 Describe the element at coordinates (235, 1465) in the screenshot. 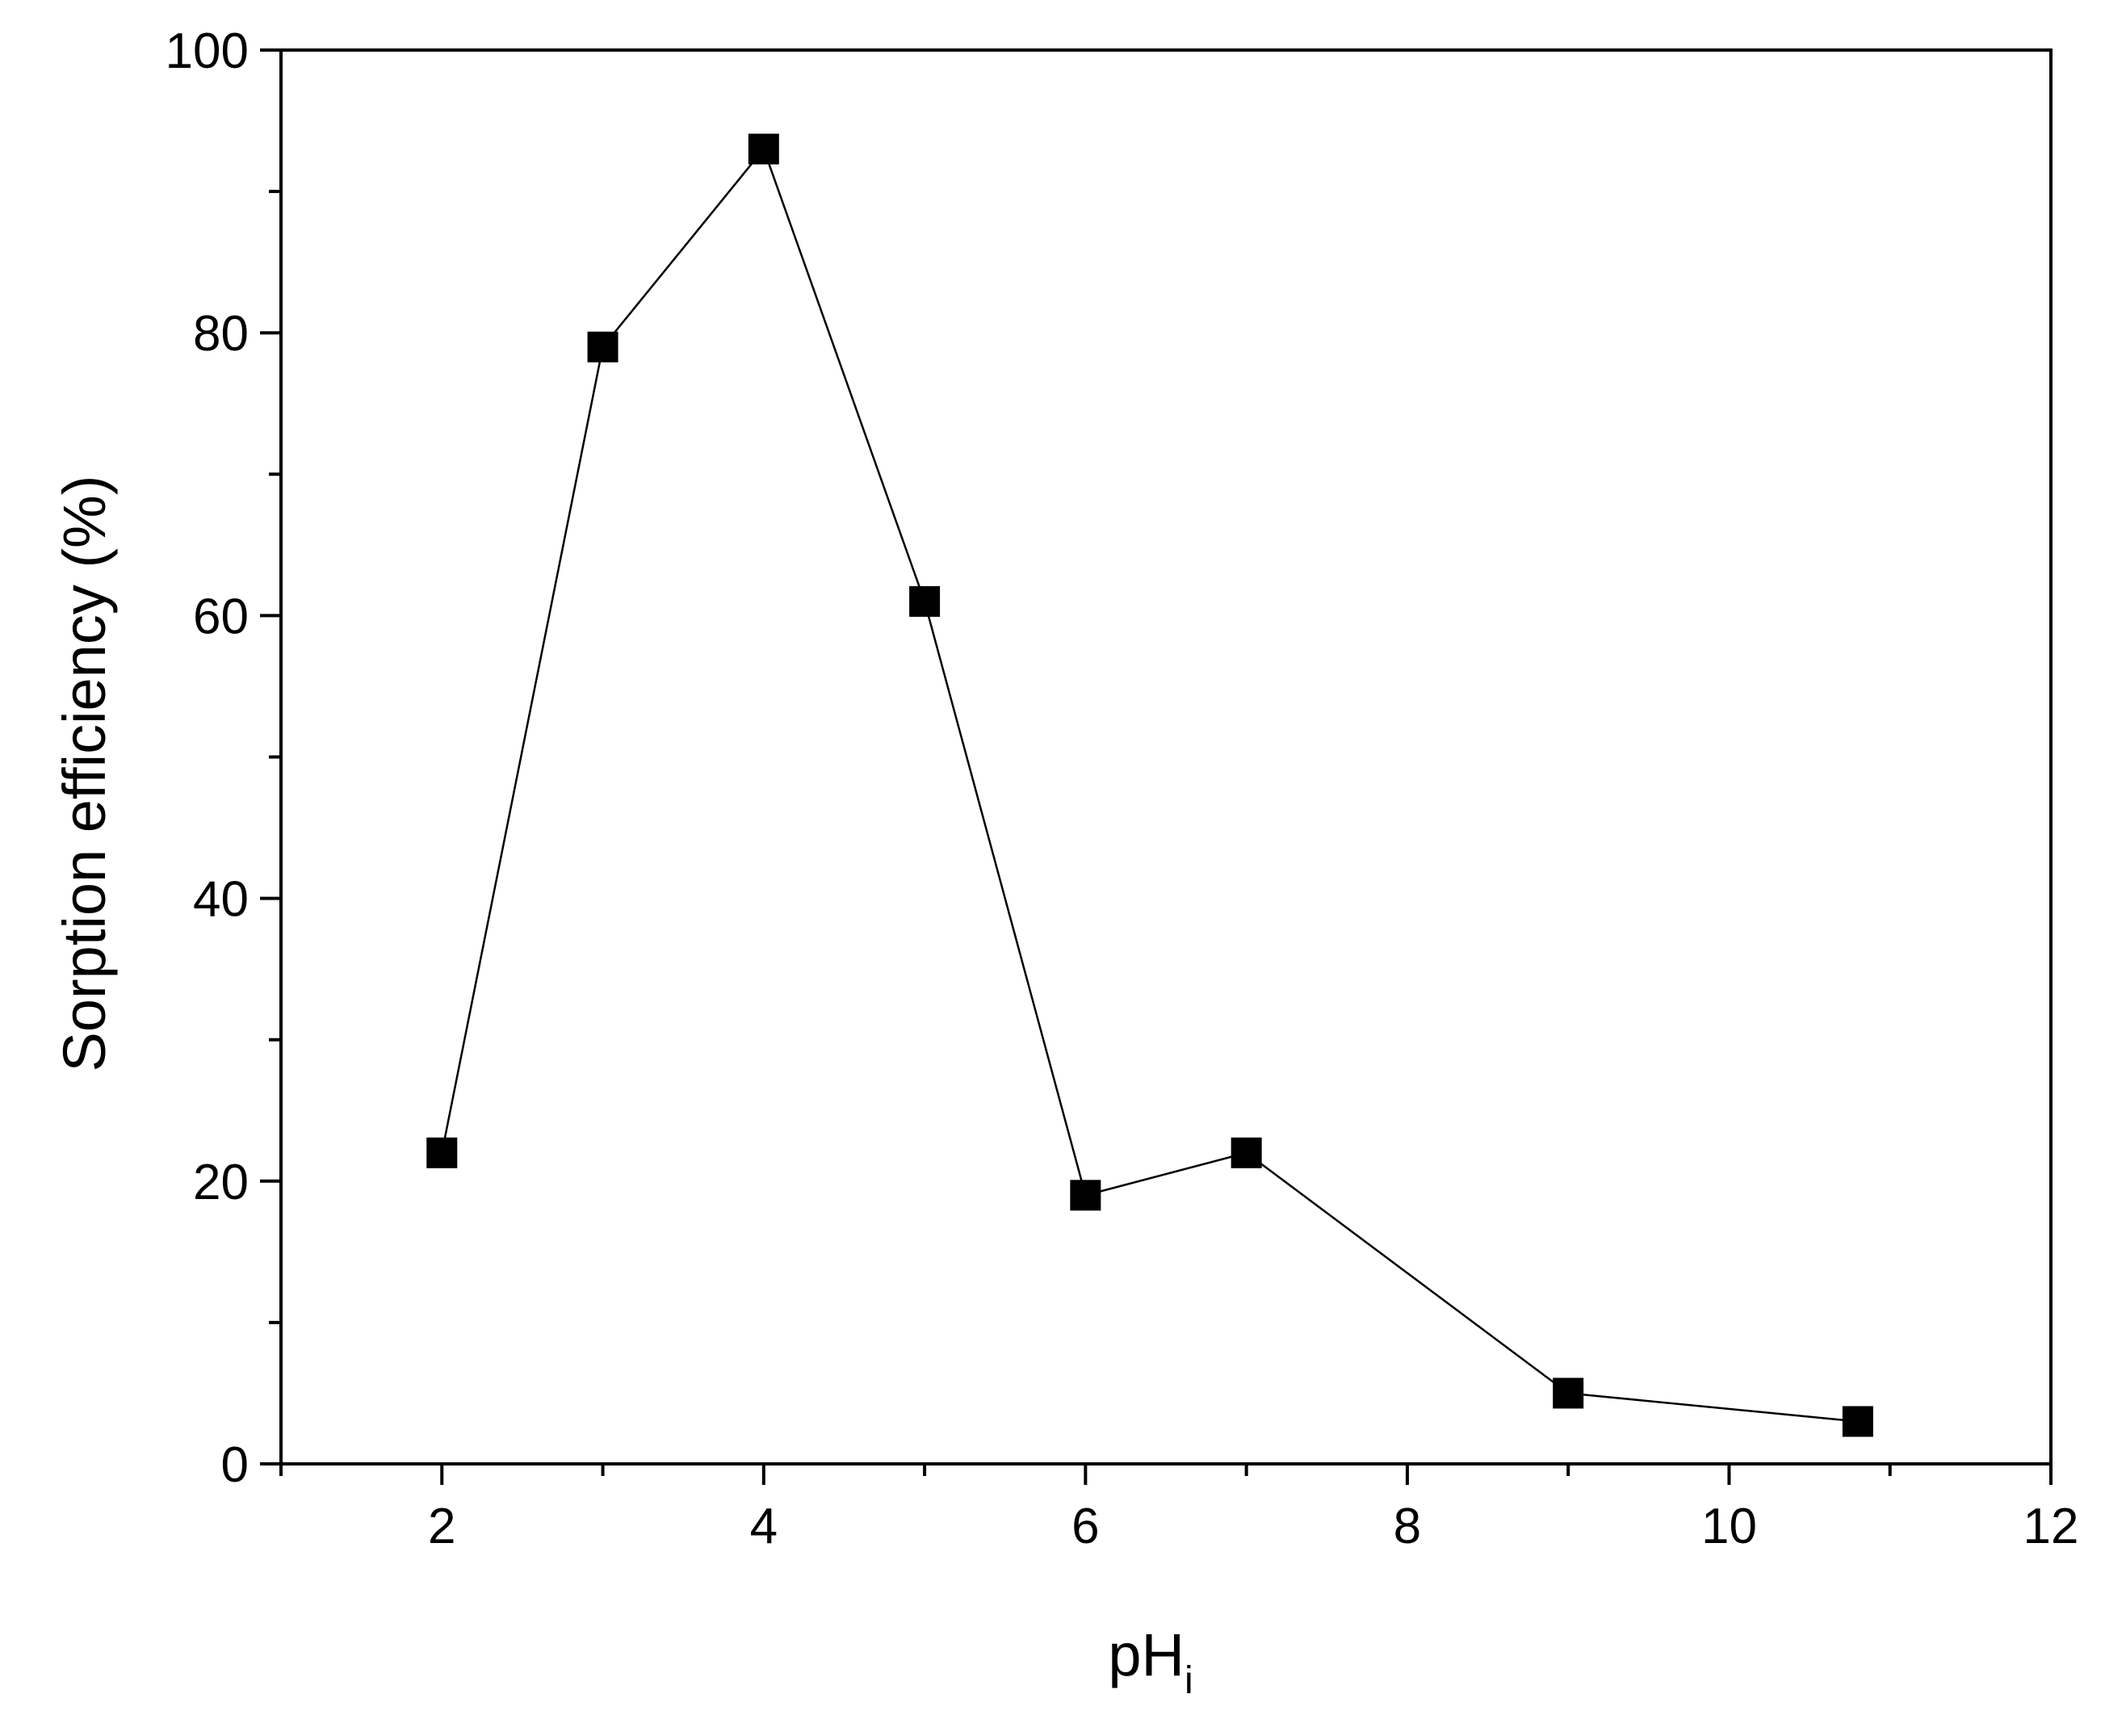

I see `y-tick-label: 0` at that location.